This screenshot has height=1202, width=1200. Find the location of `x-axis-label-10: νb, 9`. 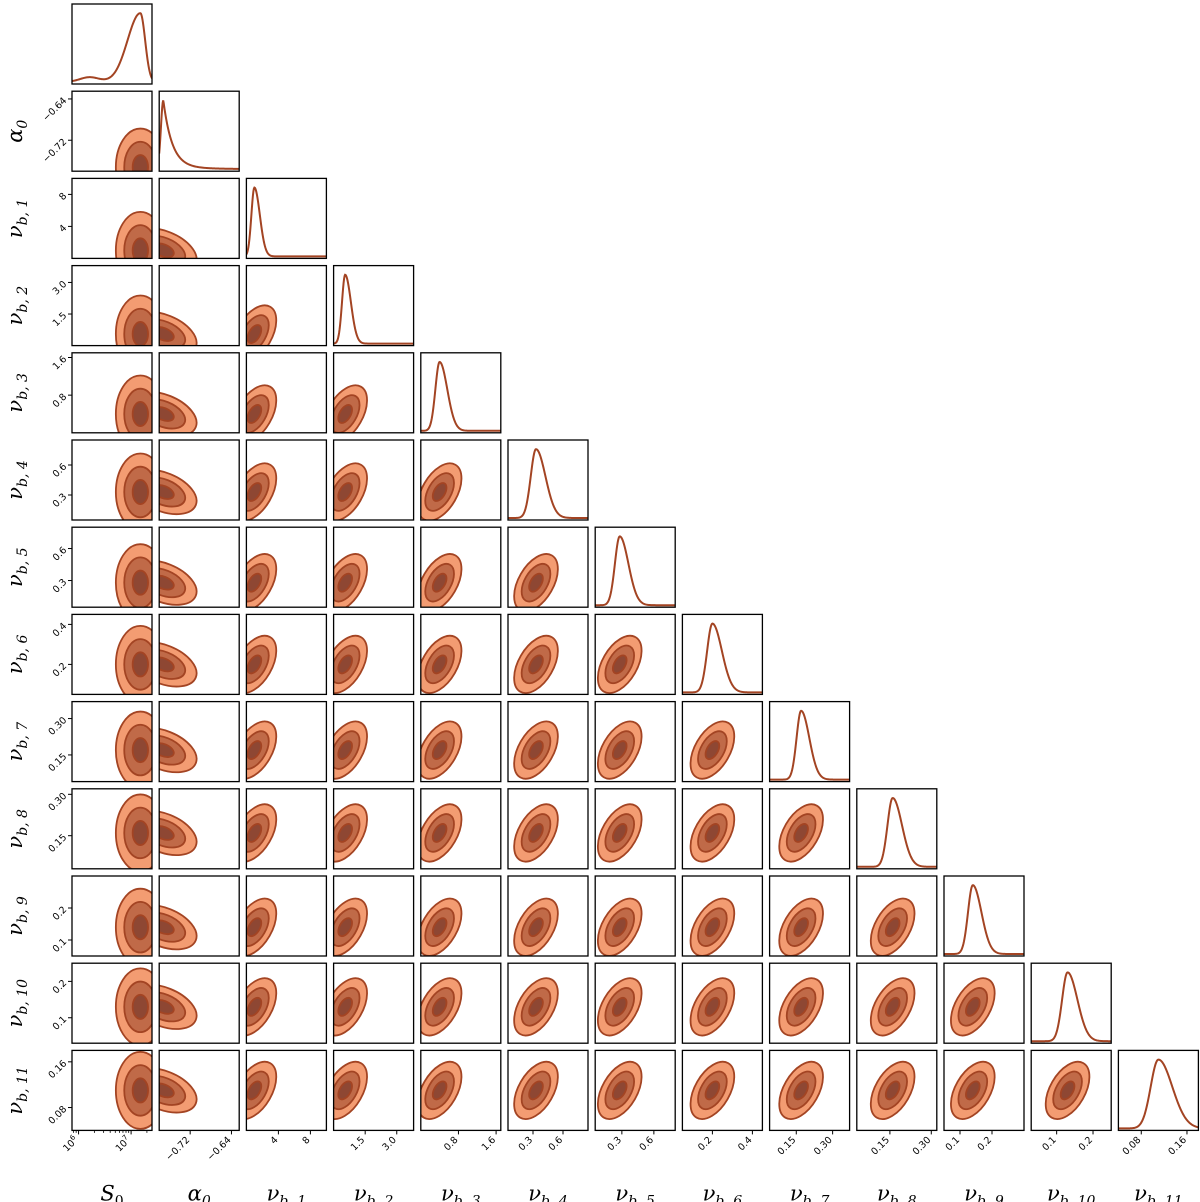

x-axis-label-10: νb, 9 is located at coordinates (984, 1191).